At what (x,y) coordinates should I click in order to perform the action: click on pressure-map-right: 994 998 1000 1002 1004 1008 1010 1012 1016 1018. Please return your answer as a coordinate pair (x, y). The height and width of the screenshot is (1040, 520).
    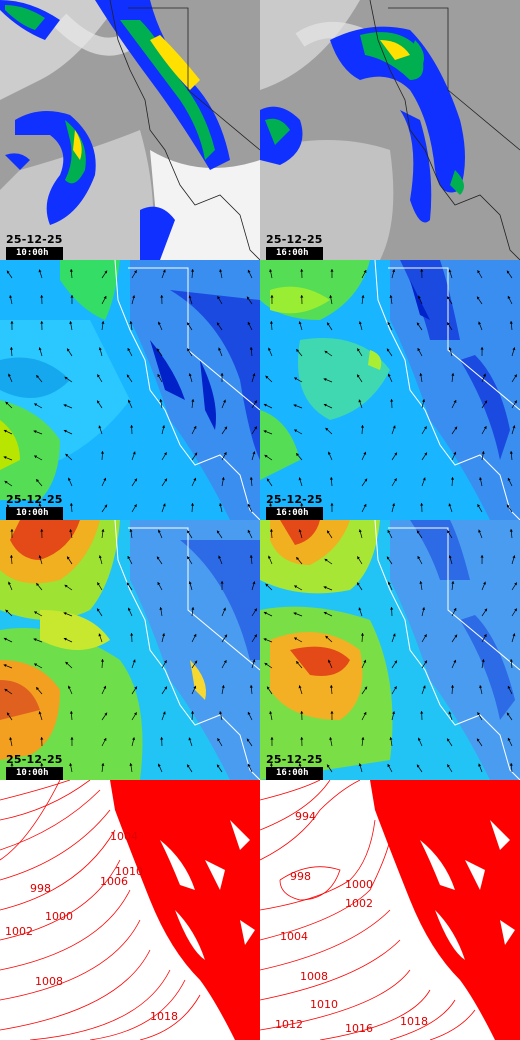
    Looking at the image, I should click on (390, 910).